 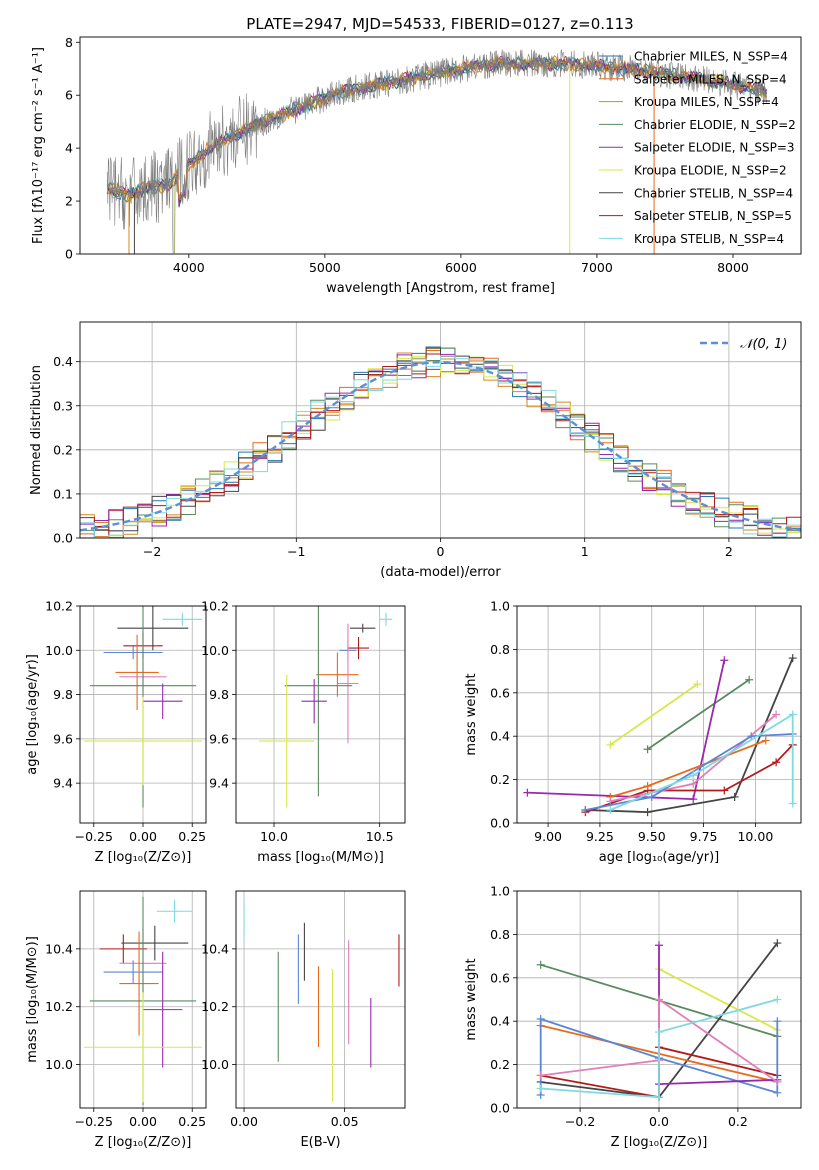 What do you see at coordinates (580, 1121) in the screenshot?
I see `x-tick-label: −0.2` at bounding box center [580, 1121].